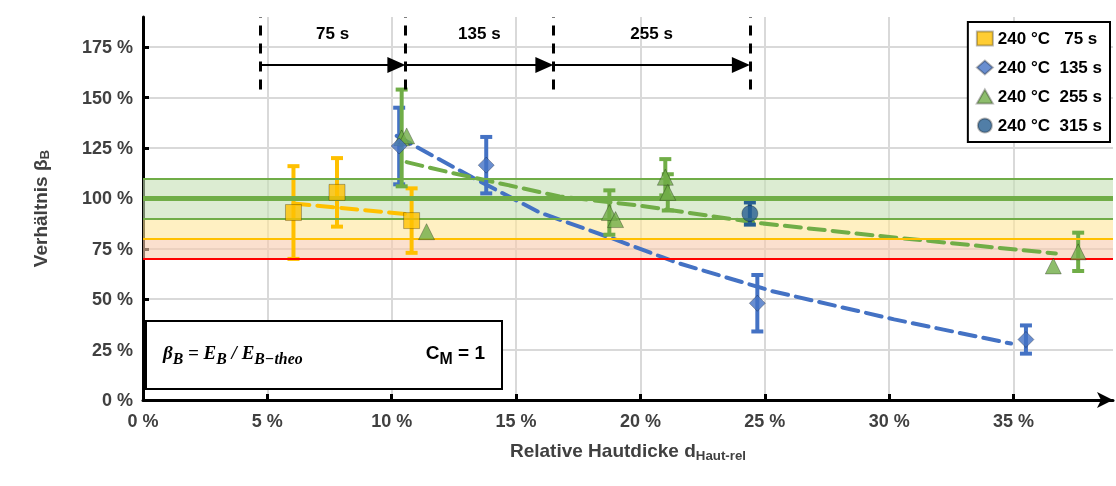 This screenshot has width=1116, height=486. What do you see at coordinates (1050, 125) in the screenshot?
I see `legend-label: 240 °C 315 s` at bounding box center [1050, 125].